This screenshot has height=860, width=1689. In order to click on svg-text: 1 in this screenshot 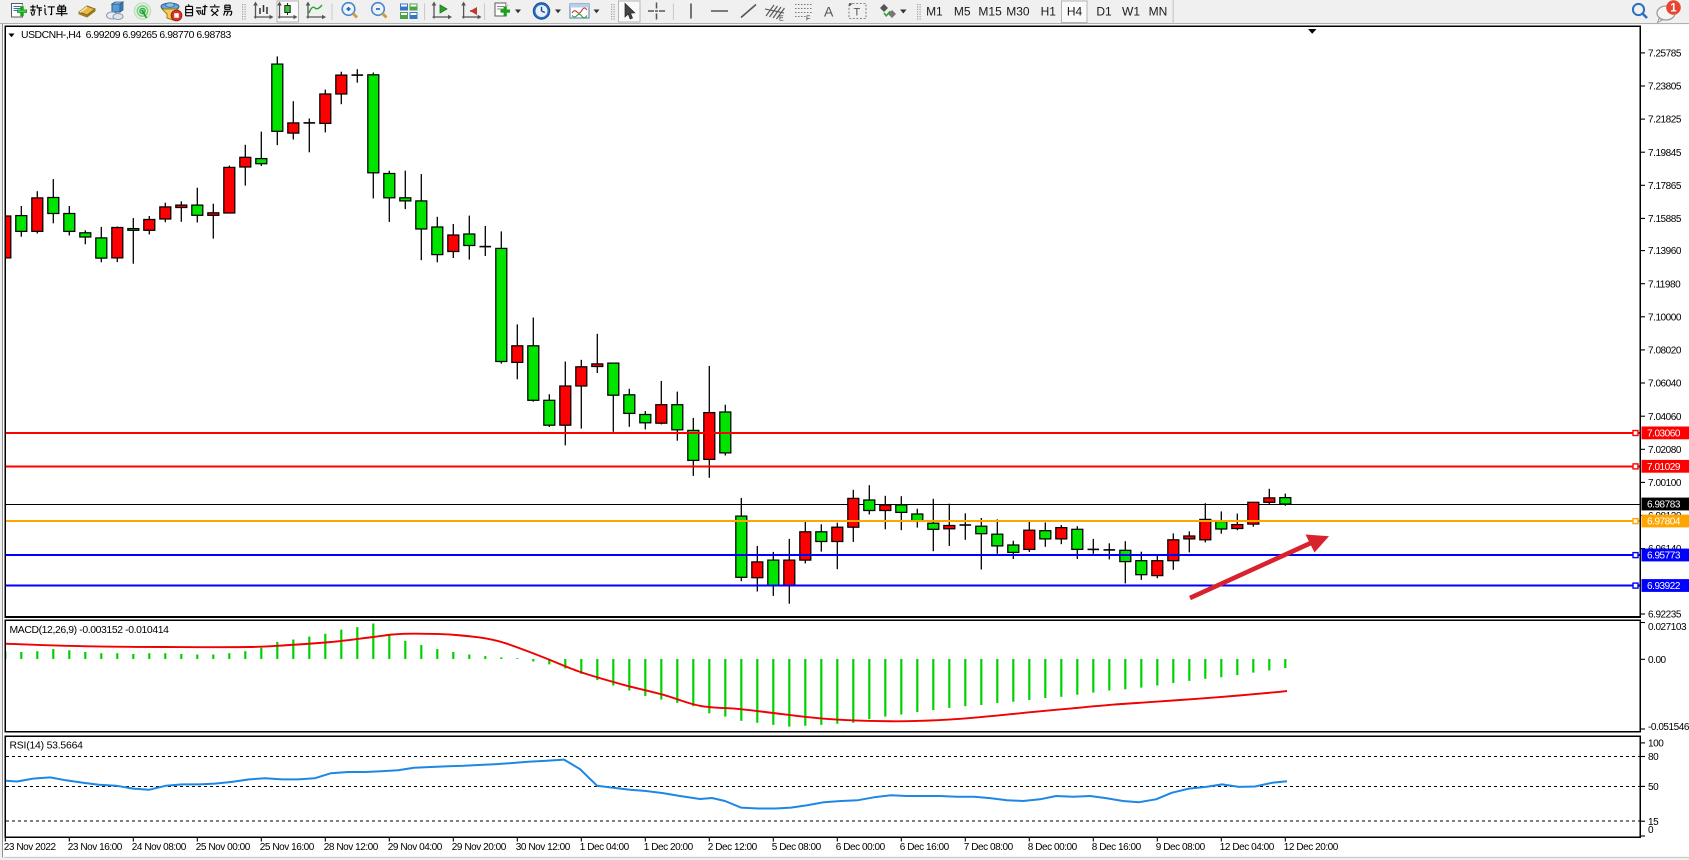, I will do `click(1673, 9)`.